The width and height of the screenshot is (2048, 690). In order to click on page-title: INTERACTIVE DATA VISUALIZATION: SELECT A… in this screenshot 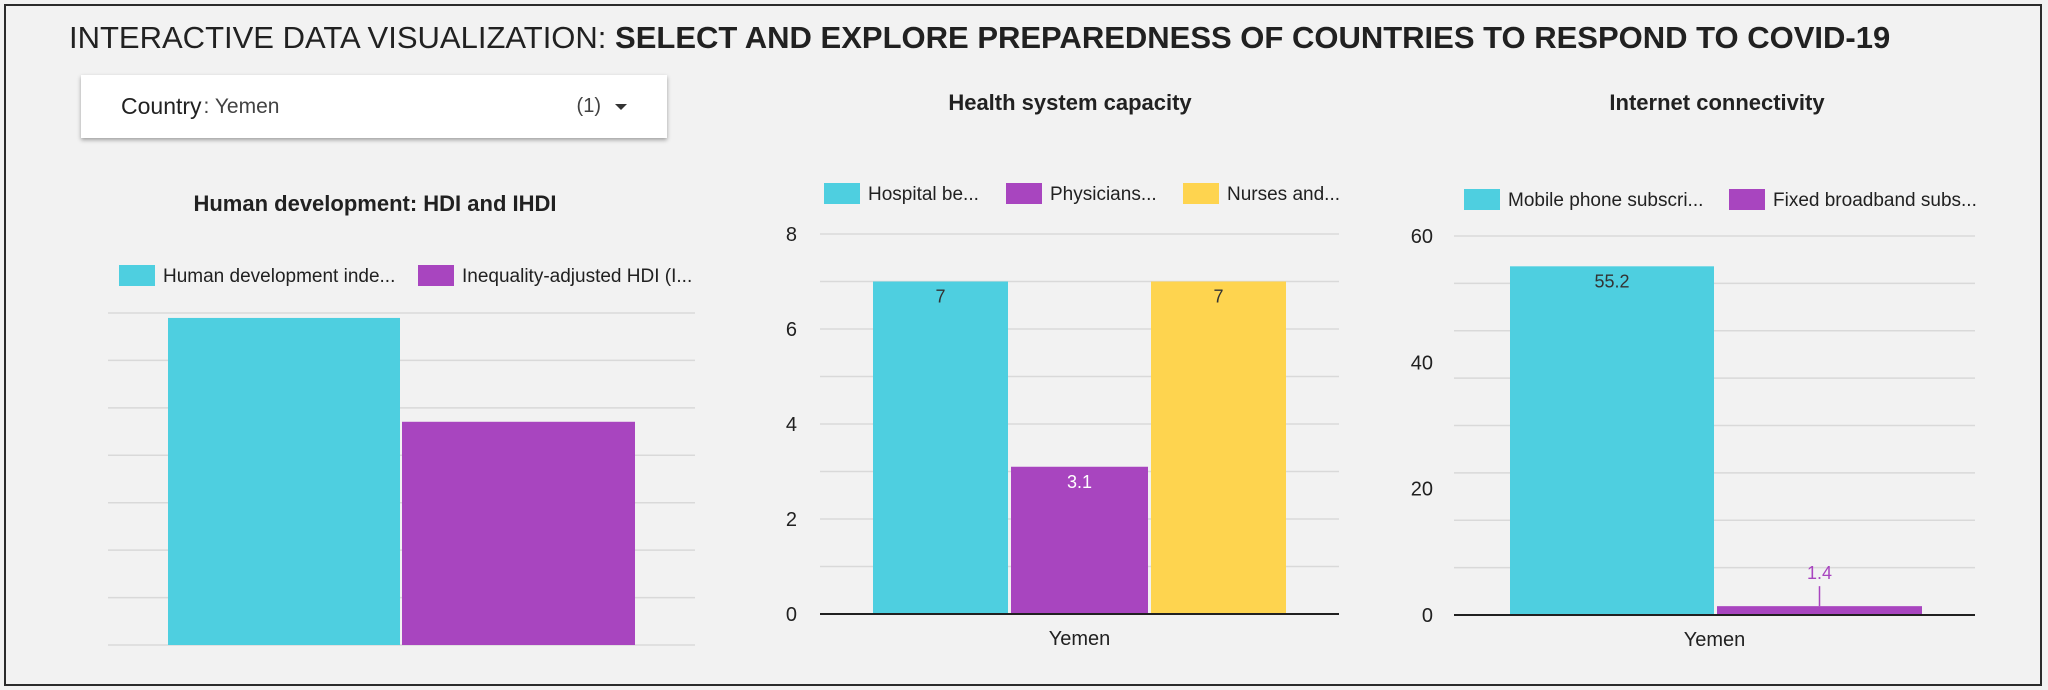, I will do `click(979, 38)`.